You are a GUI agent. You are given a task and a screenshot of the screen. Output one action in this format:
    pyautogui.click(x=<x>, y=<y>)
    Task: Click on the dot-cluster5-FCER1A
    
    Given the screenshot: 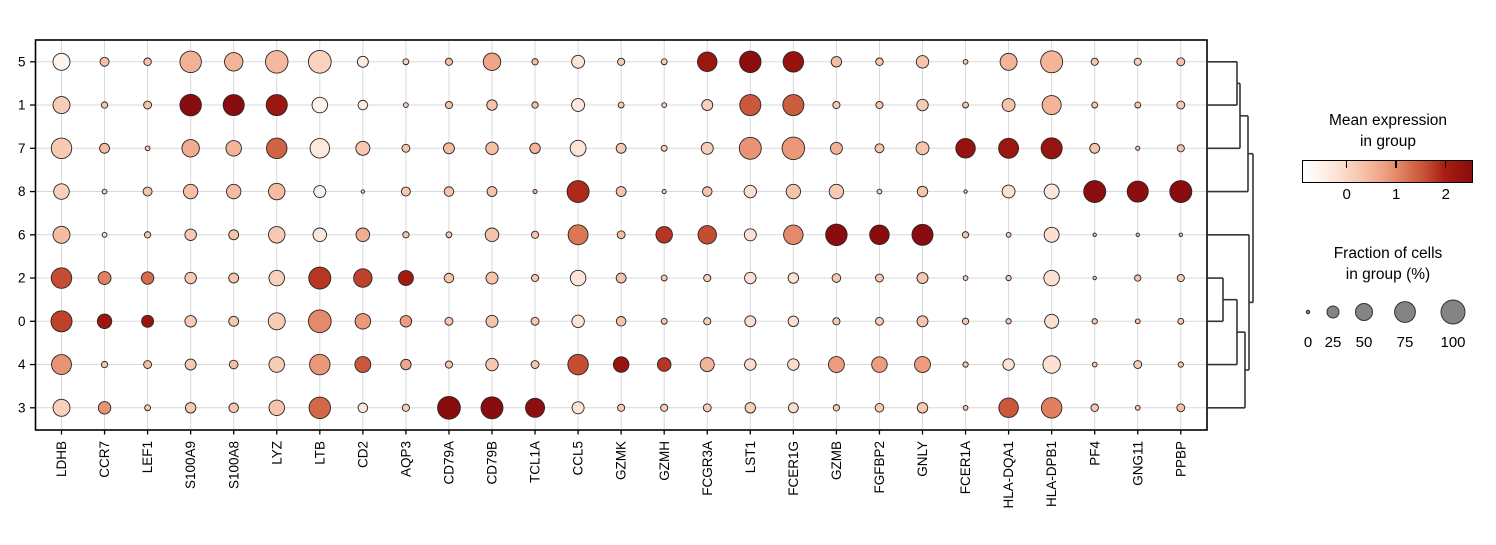 What is the action you would take?
    pyautogui.click(x=965, y=61)
    